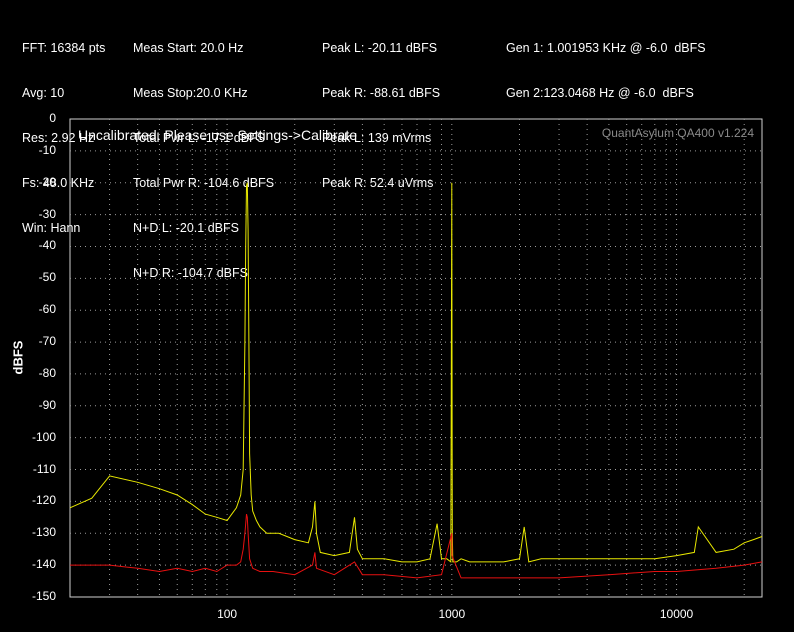 The image size is (794, 632). I want to click on y-tick-label: -90, so click(47, 404).